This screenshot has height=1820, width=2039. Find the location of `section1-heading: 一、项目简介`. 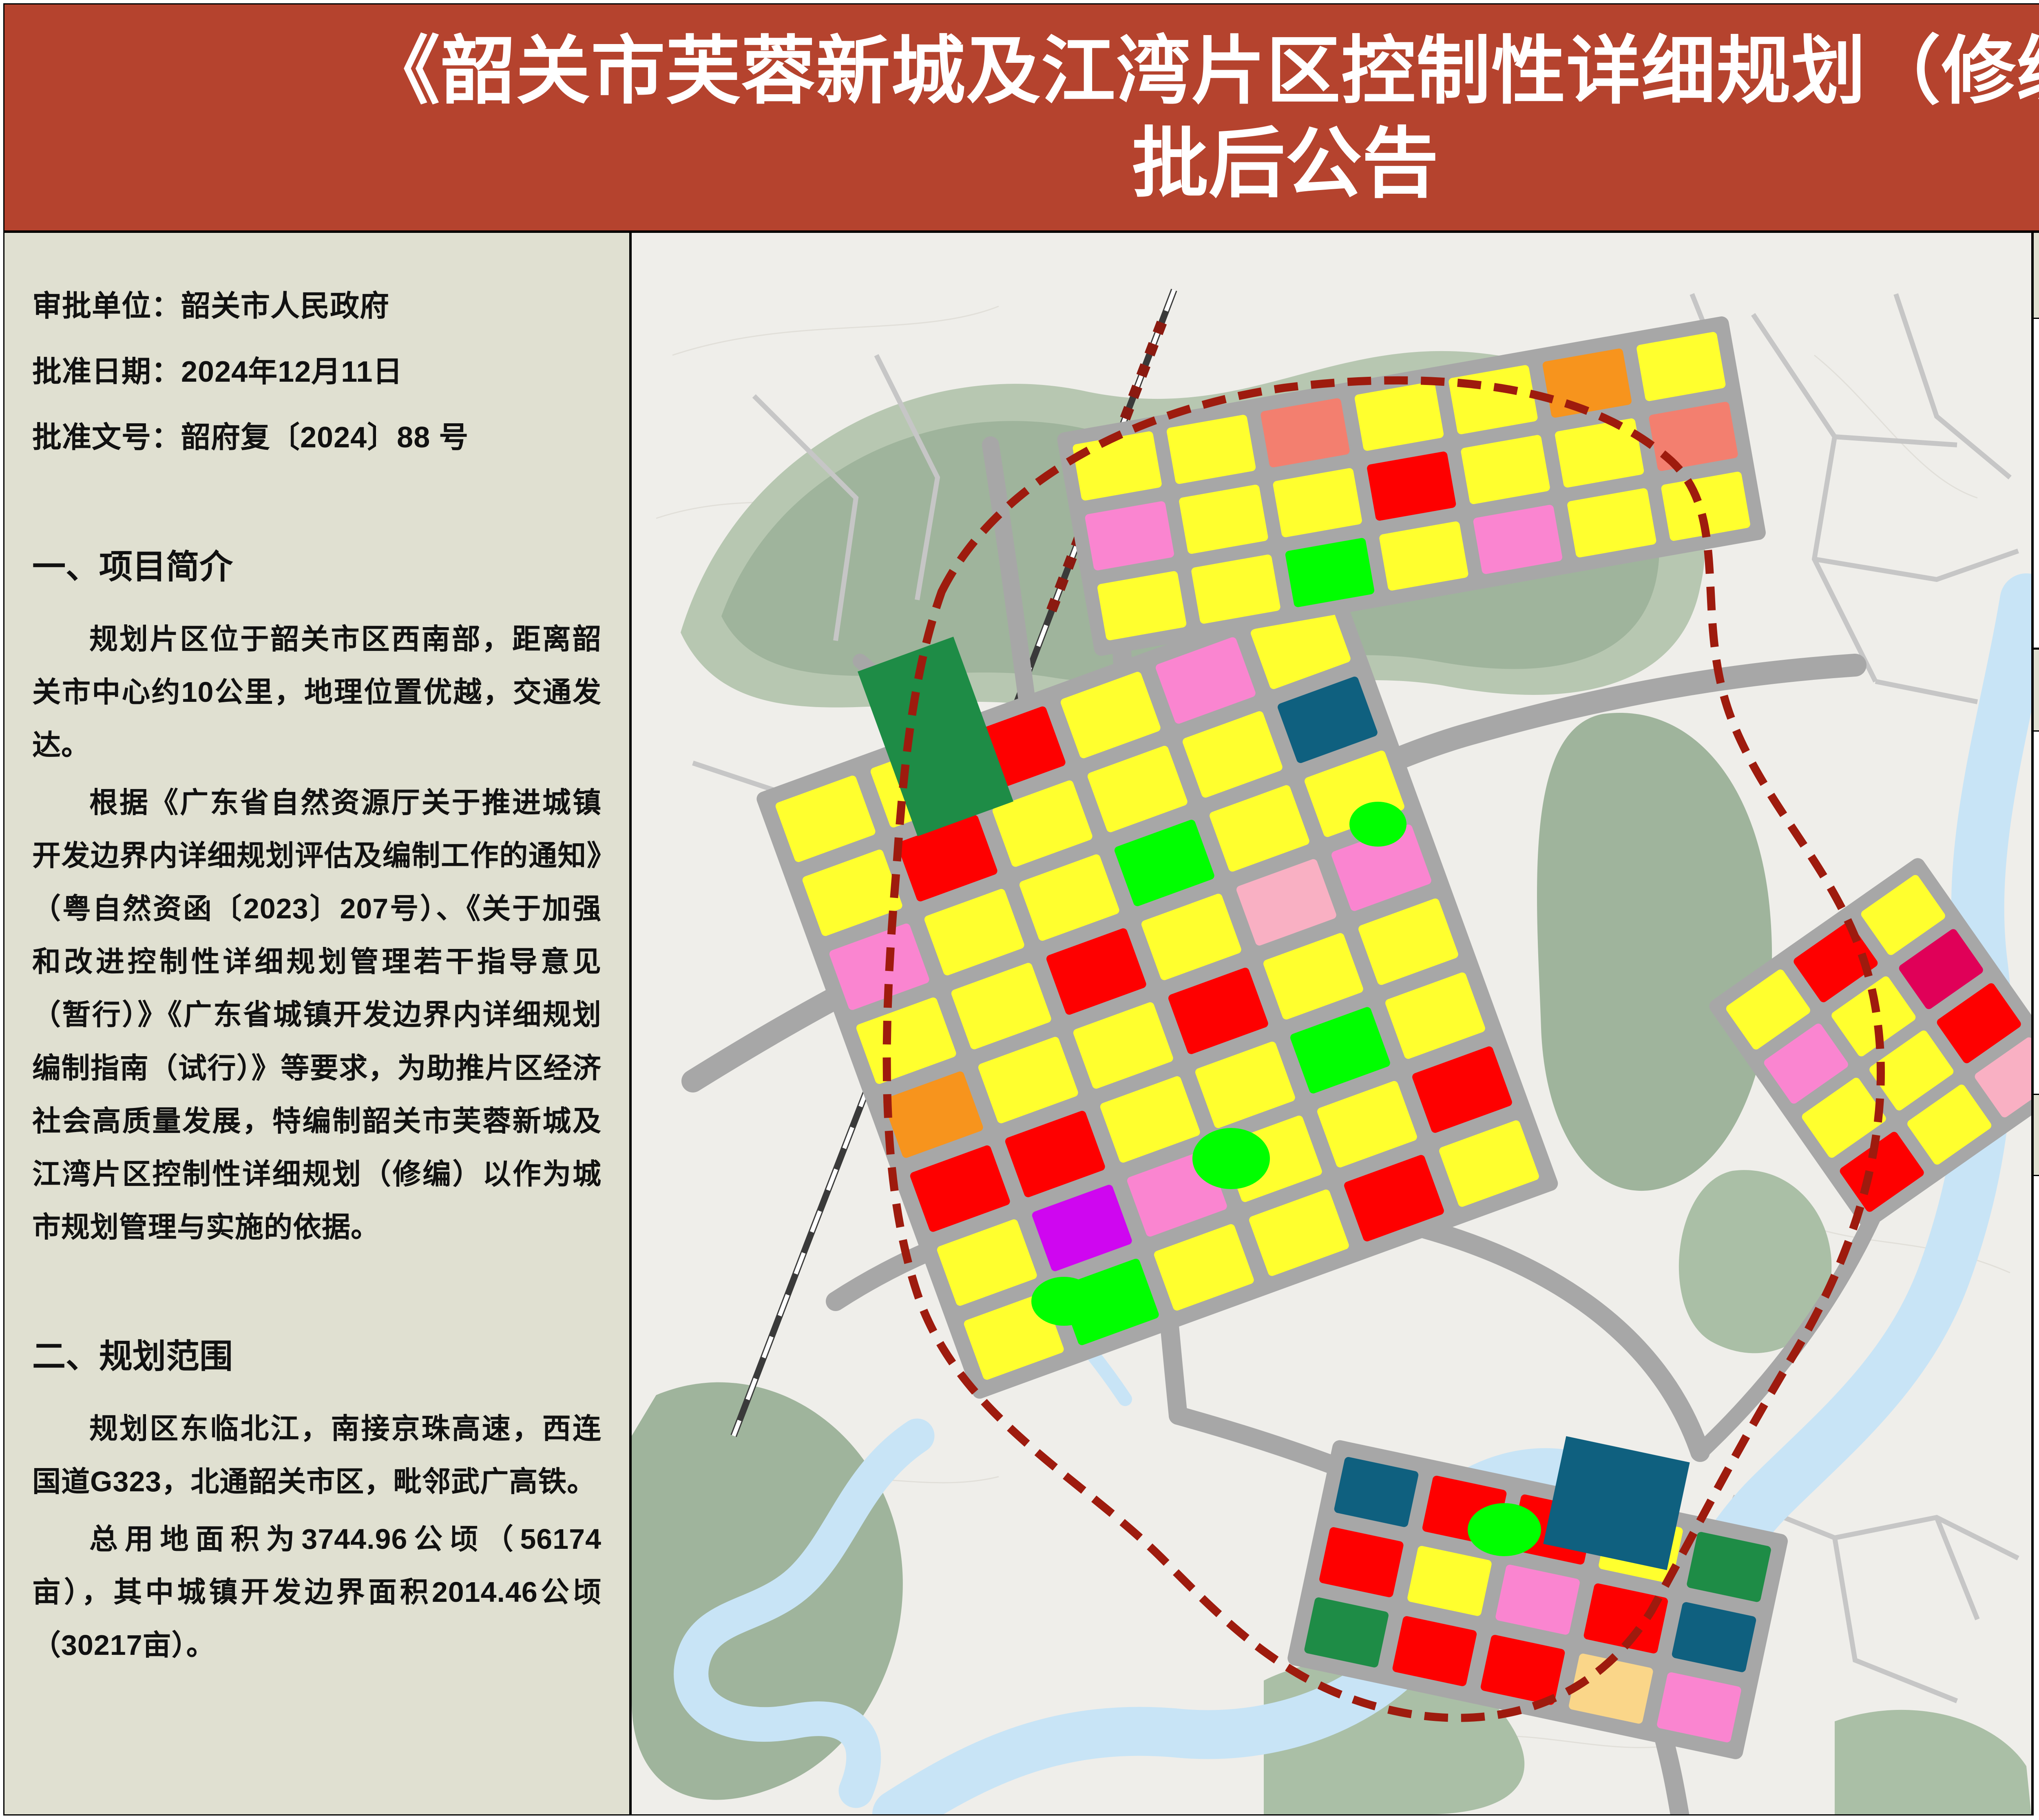

section1-heading: 一、项目简介 is located at coordinates (132, 567).